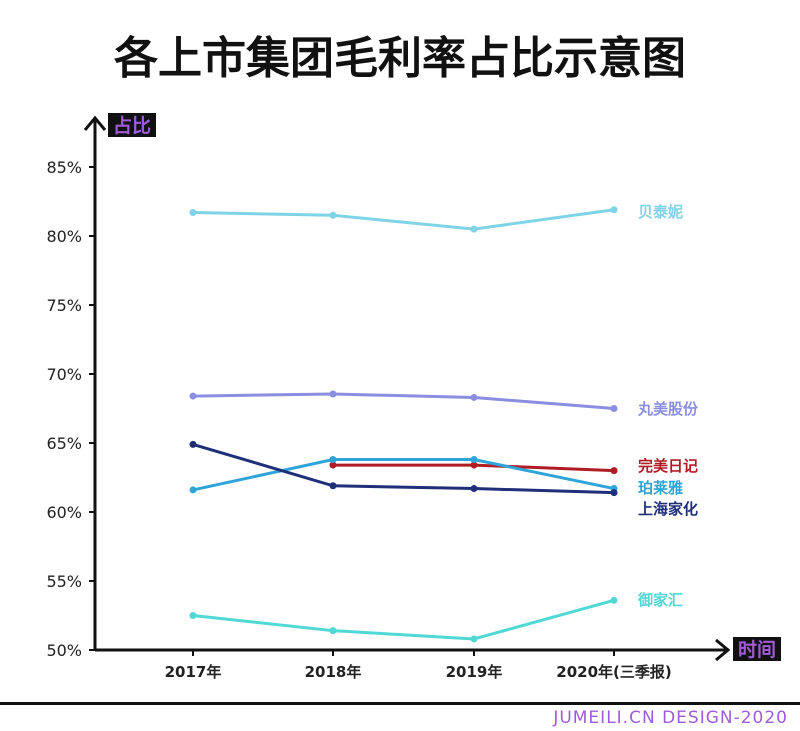  I want to click on x-axis-label-bg, so click(757, 649).